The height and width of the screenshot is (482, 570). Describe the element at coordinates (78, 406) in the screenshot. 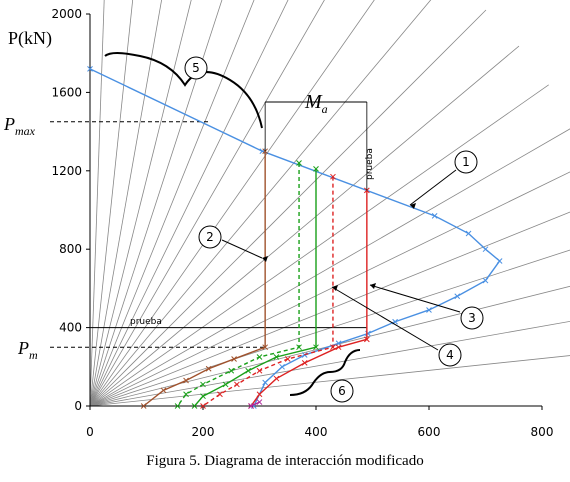

I see `y-tick-label: 0` at that location.